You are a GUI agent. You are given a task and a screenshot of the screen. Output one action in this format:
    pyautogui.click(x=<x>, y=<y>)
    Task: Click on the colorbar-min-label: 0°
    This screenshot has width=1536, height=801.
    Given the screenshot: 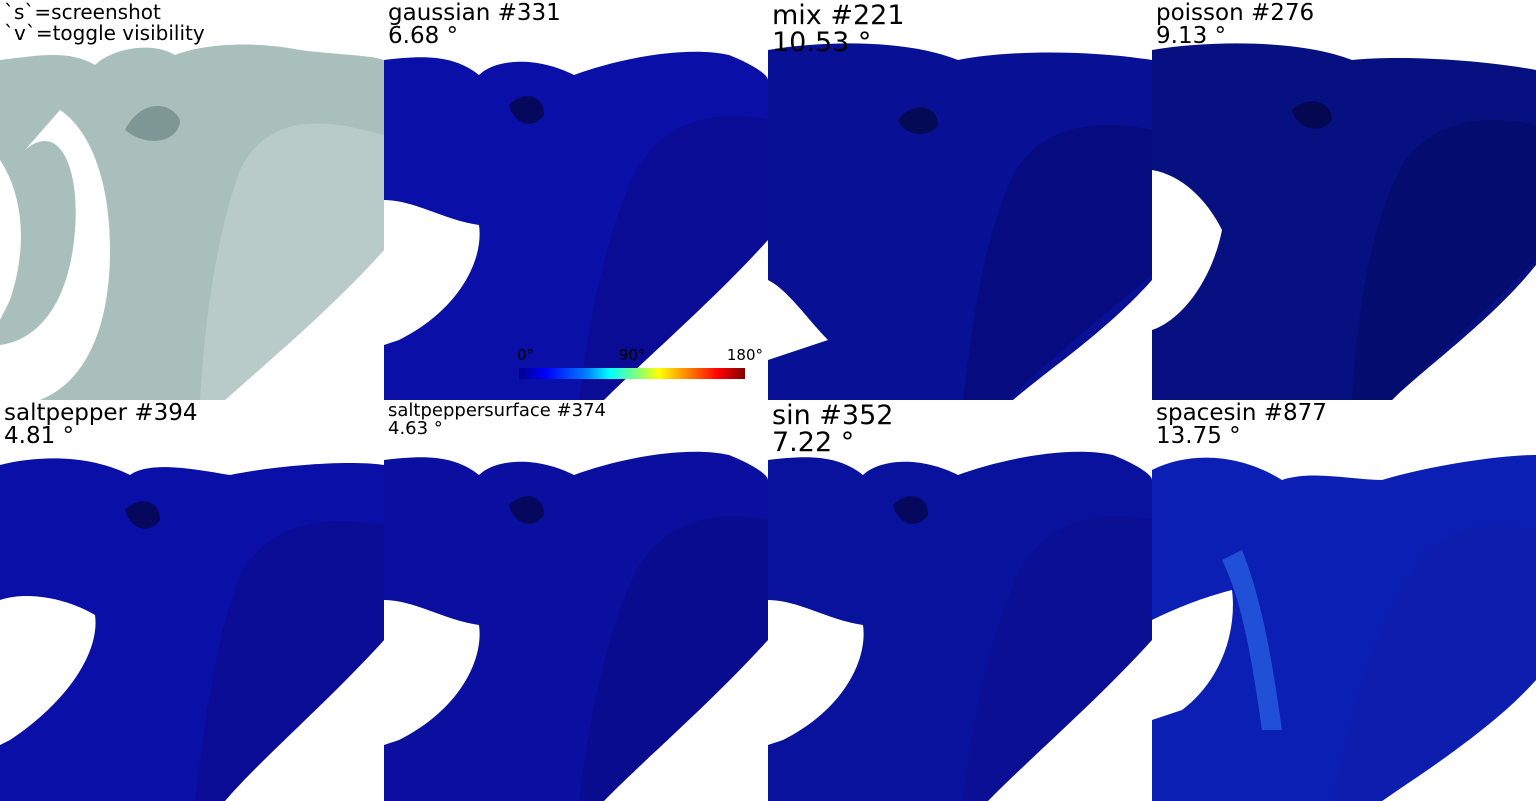 What is the action you would take?
    pyautogui.click(x=526, y=355)
    